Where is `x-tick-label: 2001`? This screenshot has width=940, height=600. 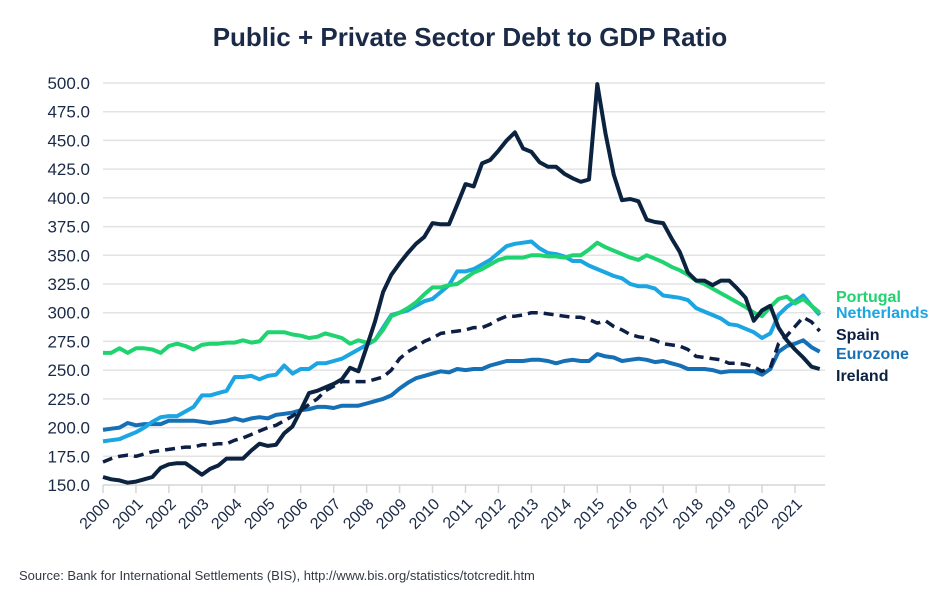
x-tick-label: 2001 is located at coordinates (128, 514).